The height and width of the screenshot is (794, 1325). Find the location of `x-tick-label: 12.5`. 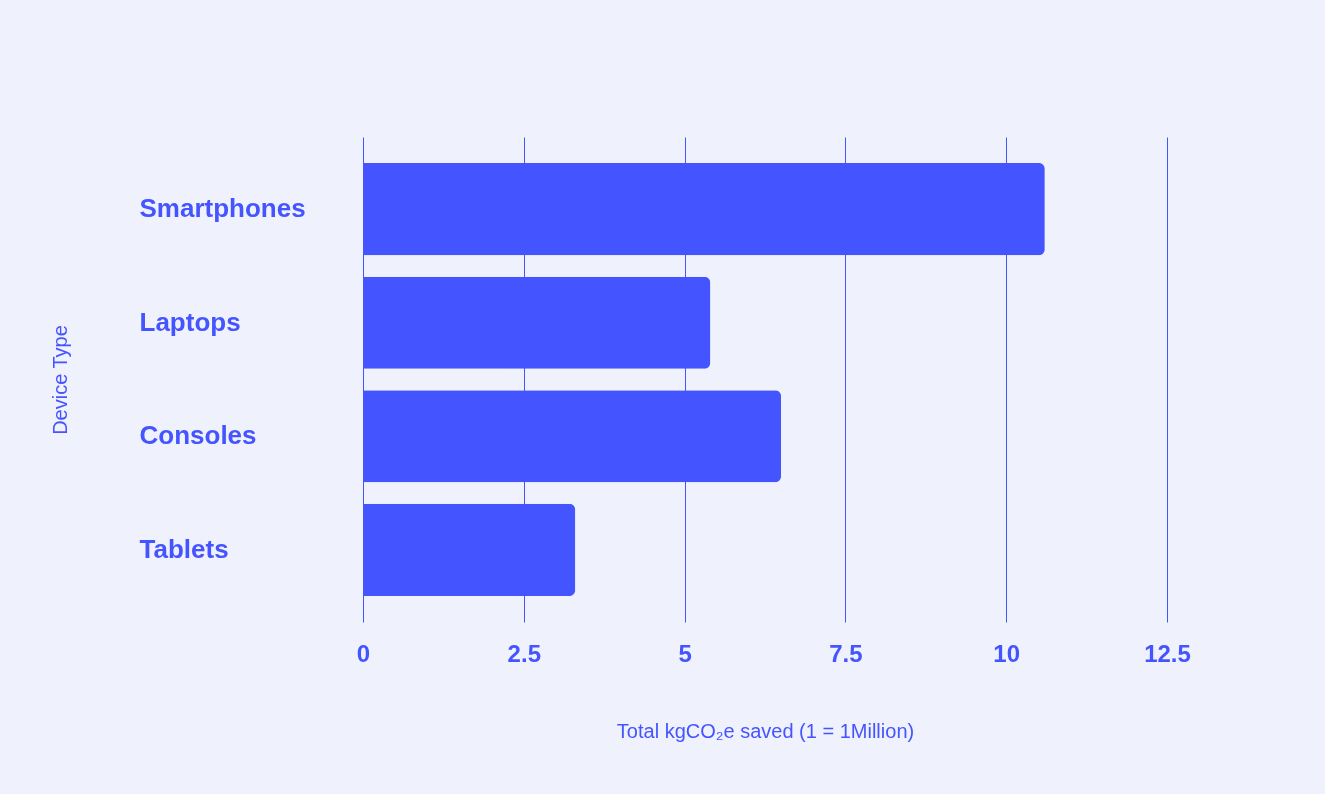

x-tick-label: 12.5 is located at coordinates (1167, 653).